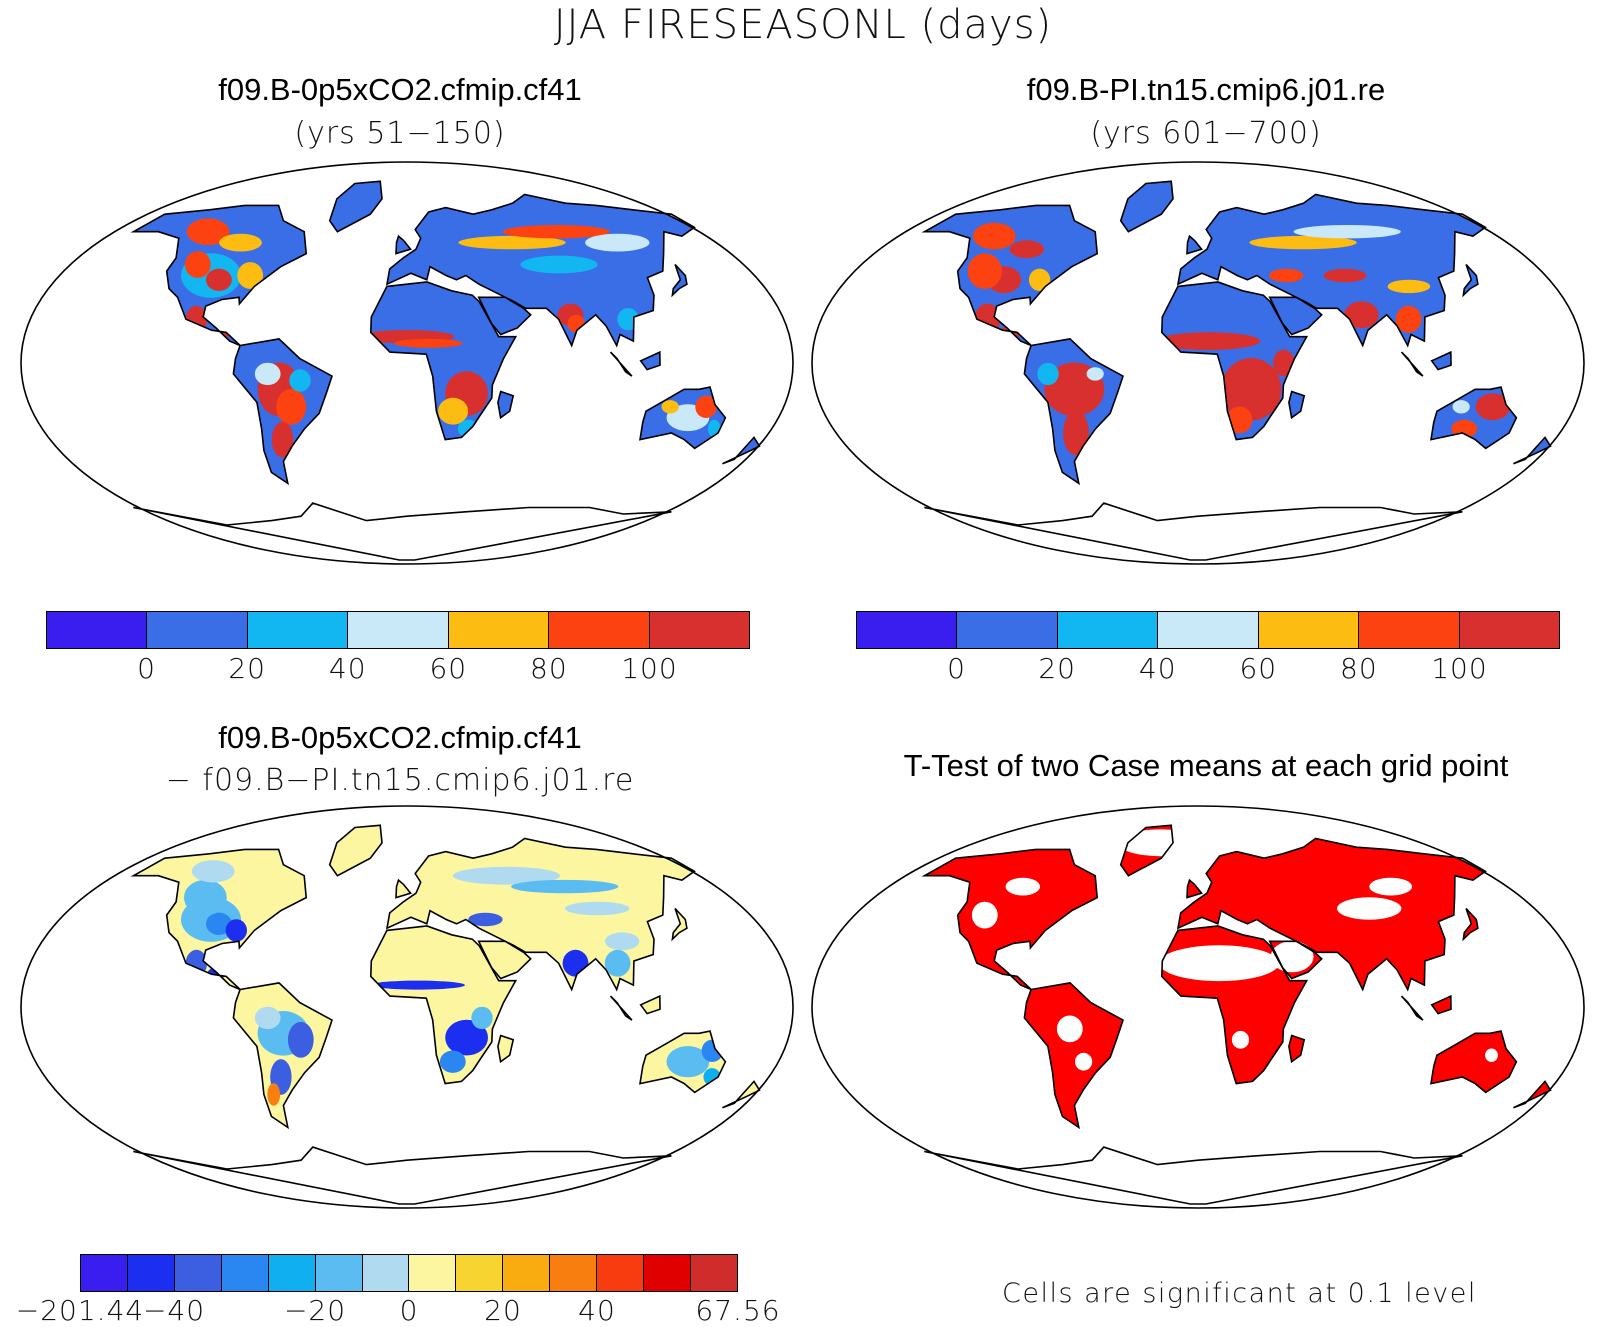 The height and width of the screenshot is (1327, 1606). I want to click on map-panel-ttest, so click(1198, 1007).